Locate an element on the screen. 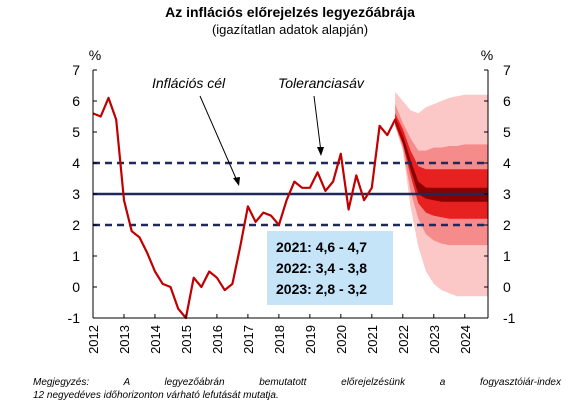  x-tick-label: 2023 is located at coordinates (434, 339).